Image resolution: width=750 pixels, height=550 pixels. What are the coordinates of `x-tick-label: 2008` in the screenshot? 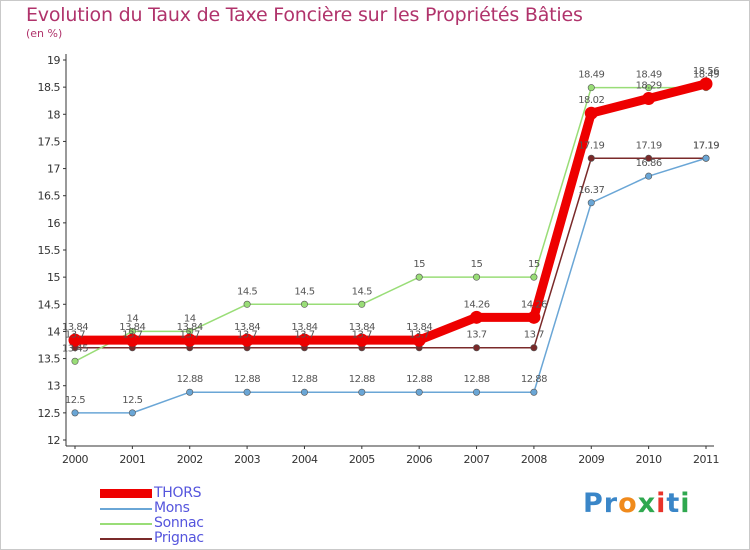 It's located at (534, 459).